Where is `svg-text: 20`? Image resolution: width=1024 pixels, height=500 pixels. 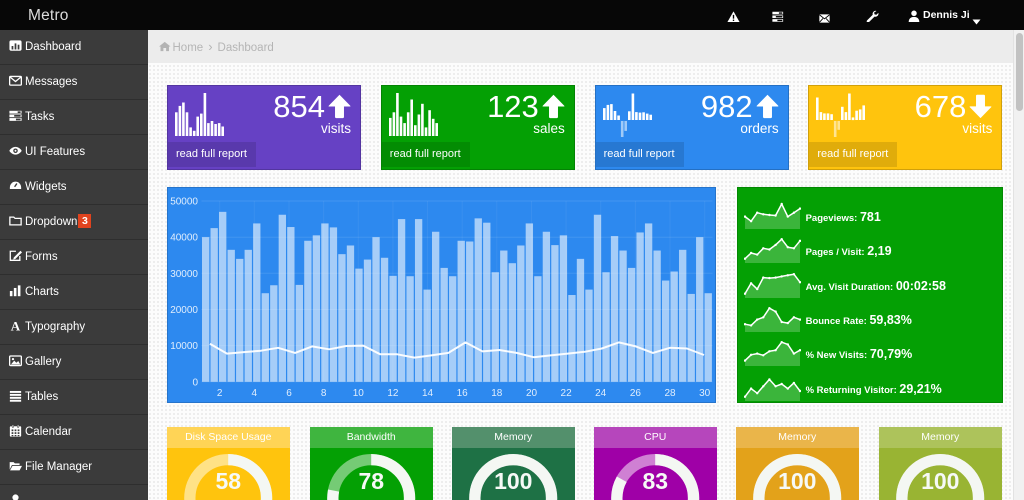 svg-text: 20 is located at coordinates (532, 393).